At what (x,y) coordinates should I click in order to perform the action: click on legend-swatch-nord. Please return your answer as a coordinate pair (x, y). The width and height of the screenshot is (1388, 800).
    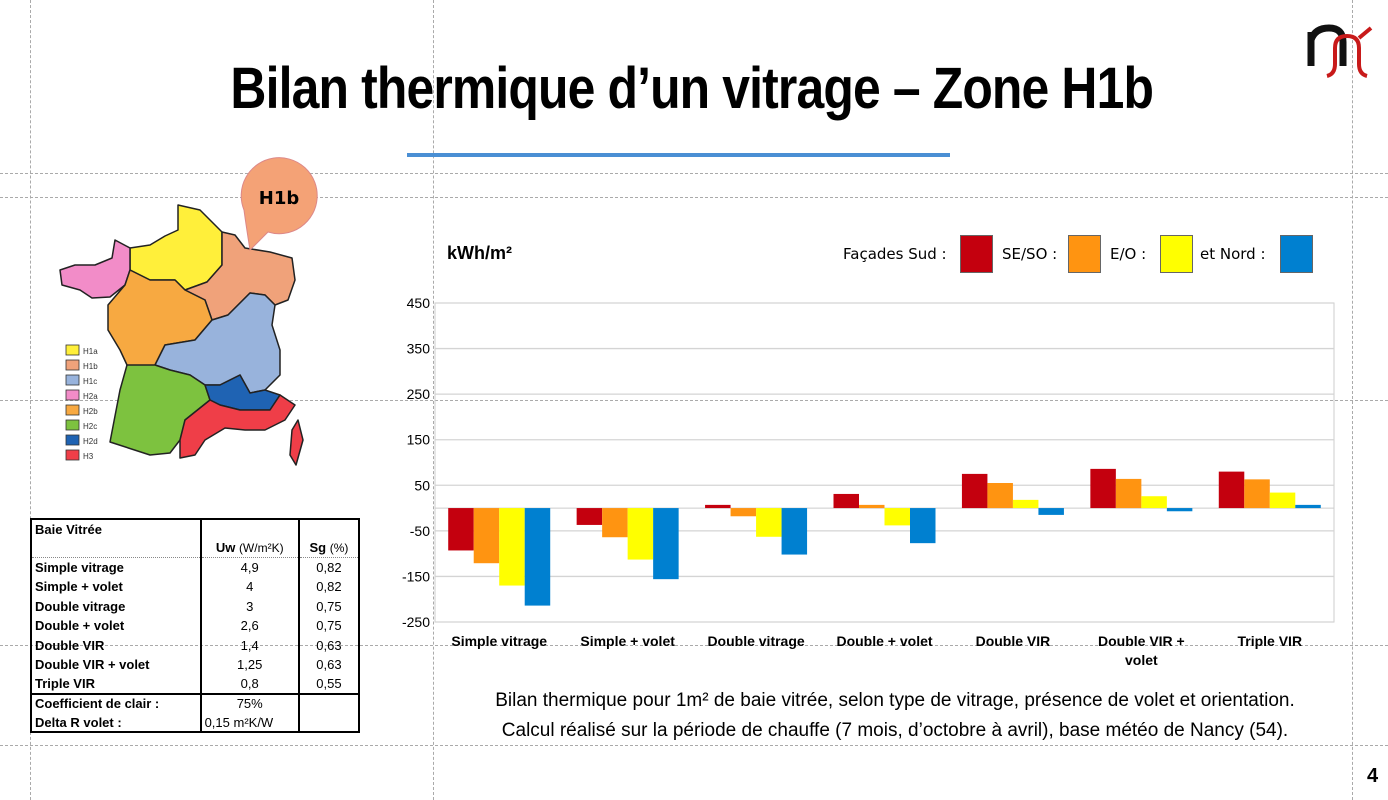
    Looking at the image, I should click on (1296, 254).